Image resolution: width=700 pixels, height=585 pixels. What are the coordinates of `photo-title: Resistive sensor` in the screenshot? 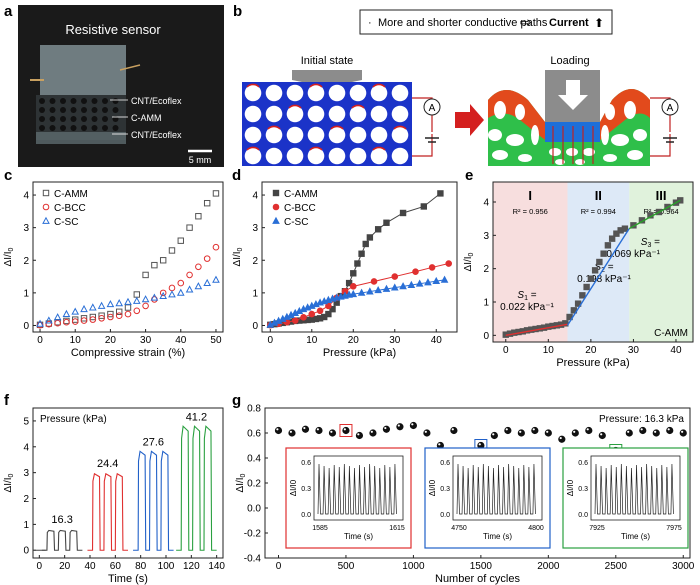 It's located at (113, 29).